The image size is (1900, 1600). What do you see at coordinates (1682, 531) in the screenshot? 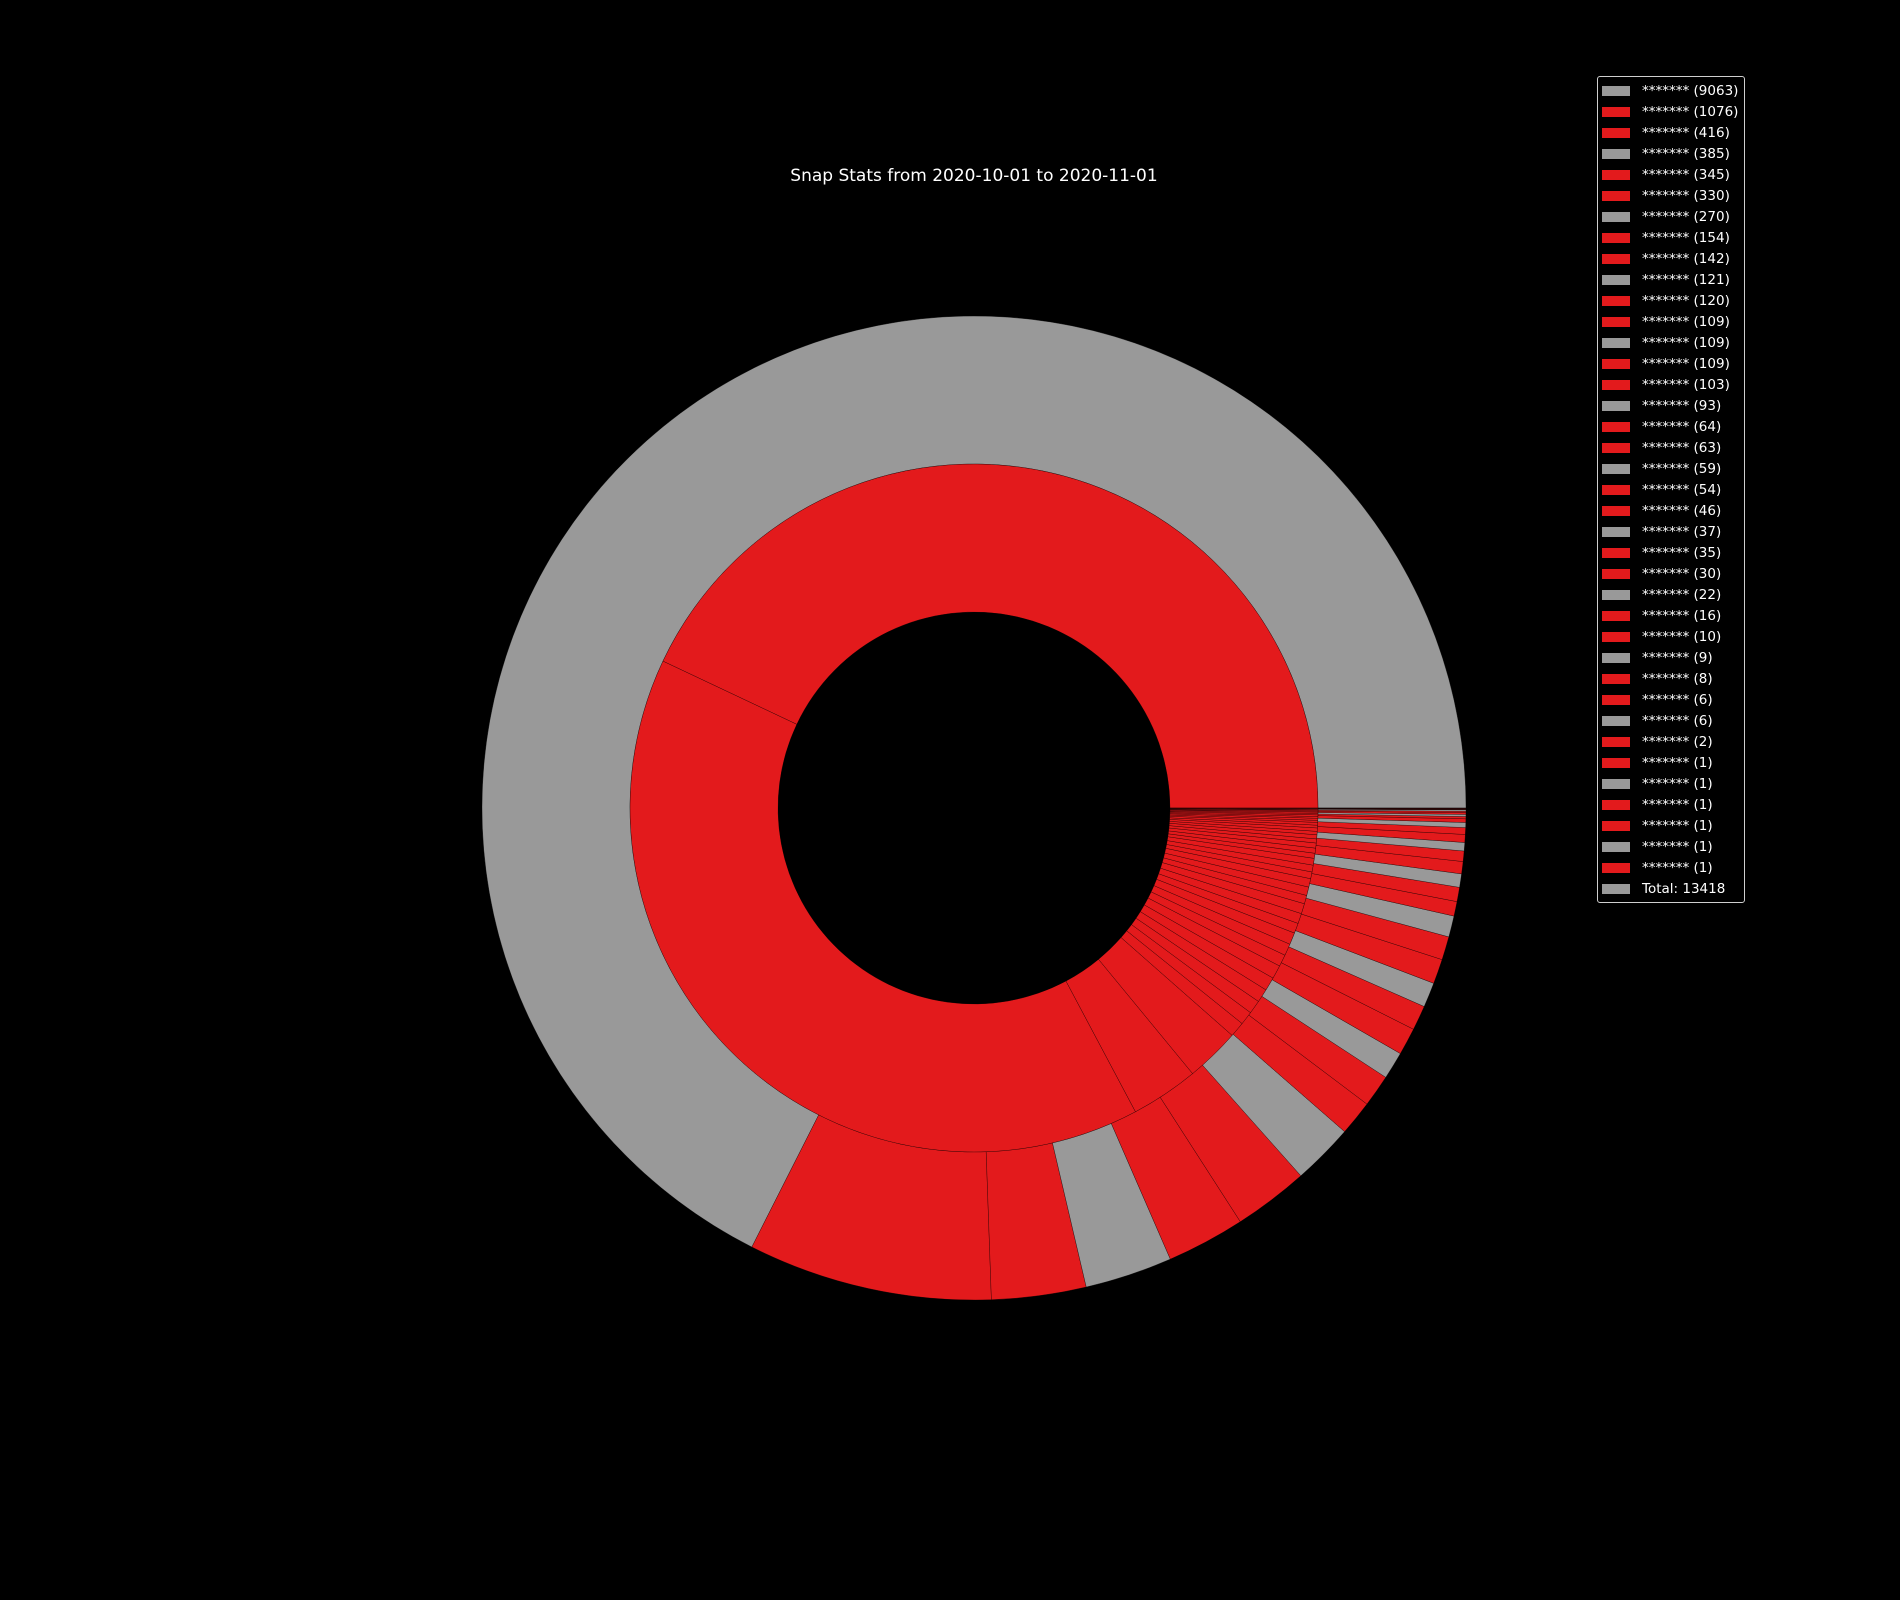
I see `legend-label: ******* (37)` at bounding box center [1682, 531].